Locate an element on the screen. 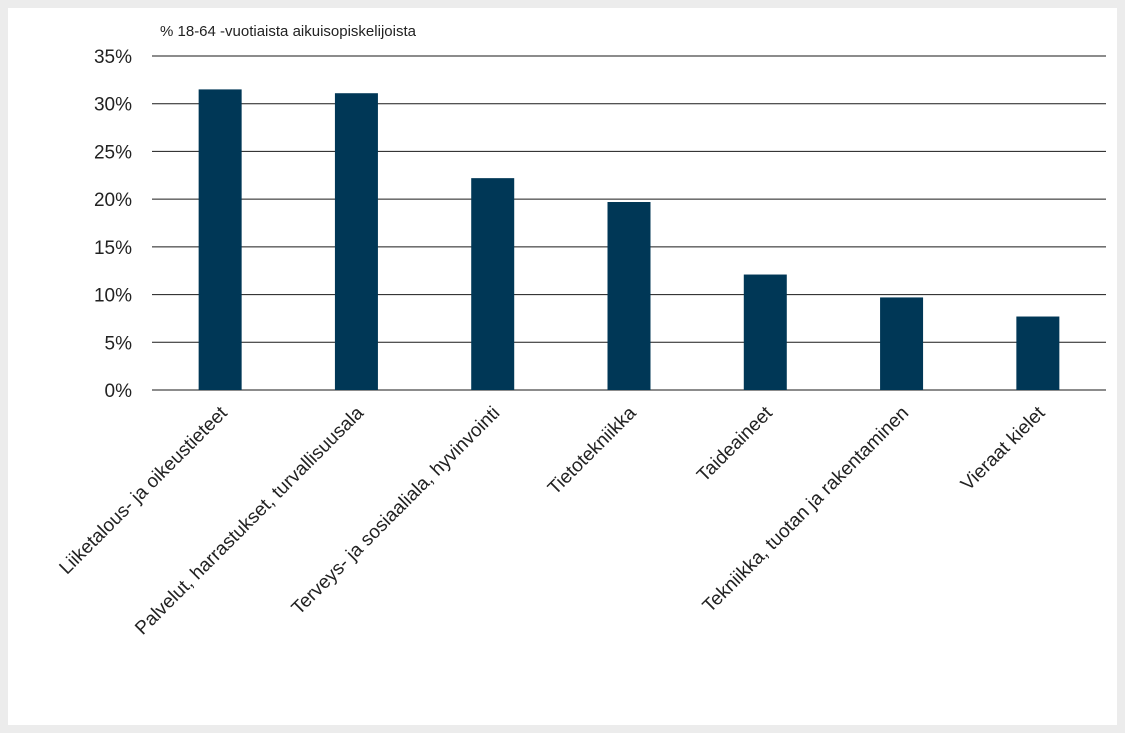  category-label: Taideaineet is located at coordinates (735, 444).